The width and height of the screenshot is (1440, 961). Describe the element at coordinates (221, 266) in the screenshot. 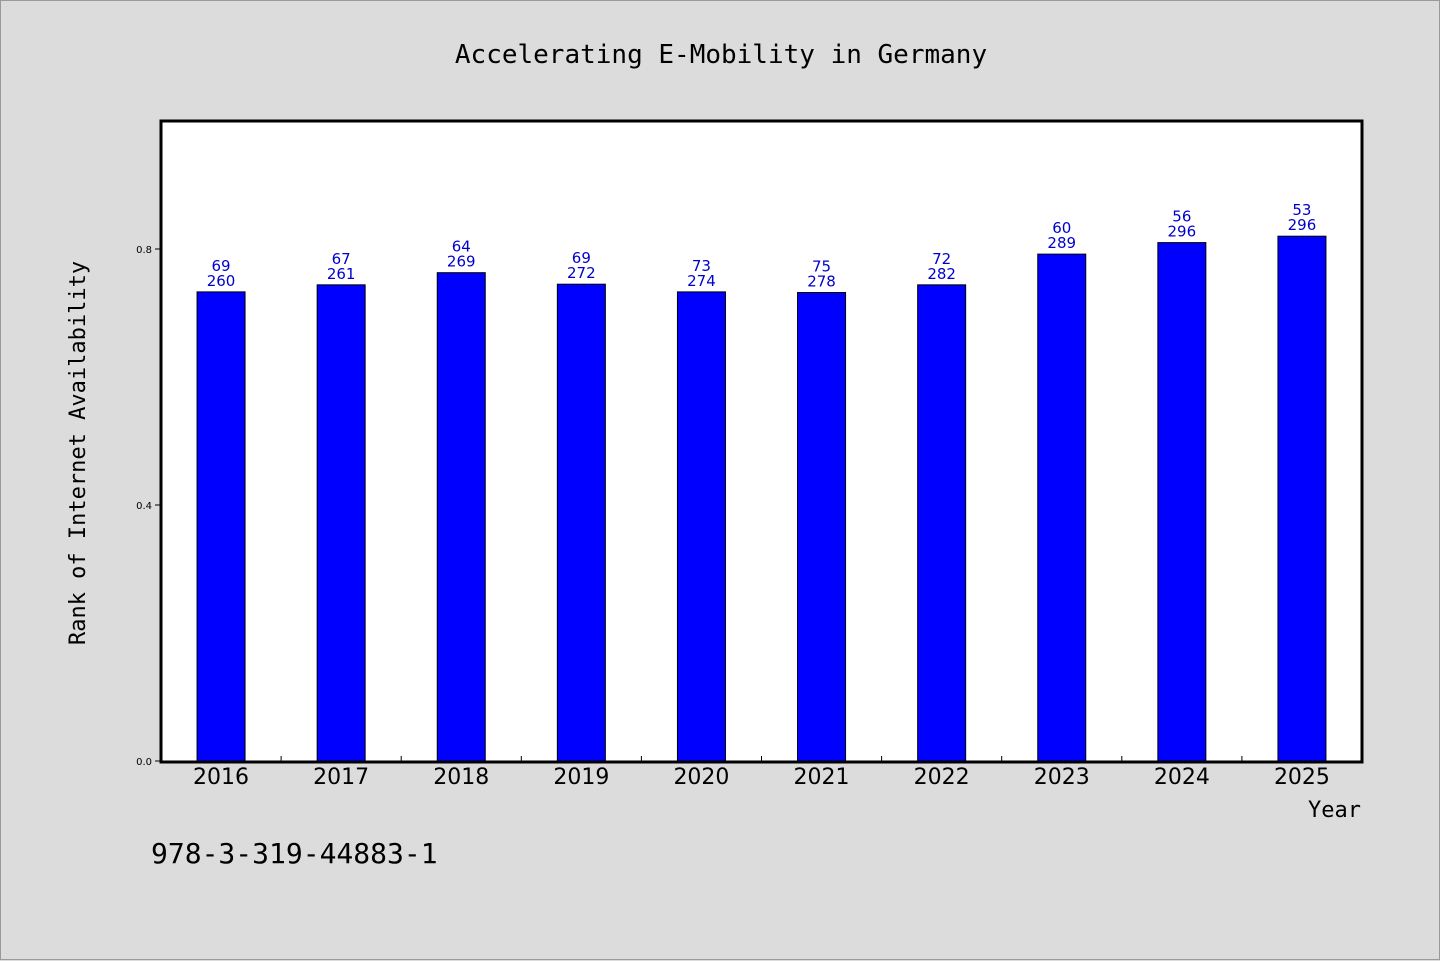

I see `data-label-top-2016: 69` at that location.